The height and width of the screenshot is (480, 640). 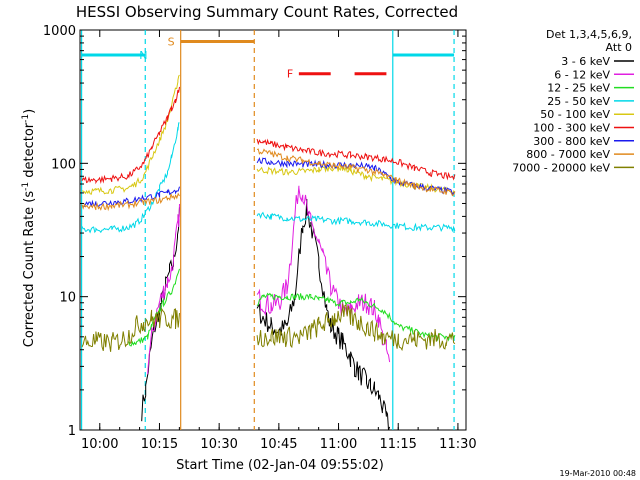 I want to click on y-axis-label-sup2: -1, so click(x=26, y=118).